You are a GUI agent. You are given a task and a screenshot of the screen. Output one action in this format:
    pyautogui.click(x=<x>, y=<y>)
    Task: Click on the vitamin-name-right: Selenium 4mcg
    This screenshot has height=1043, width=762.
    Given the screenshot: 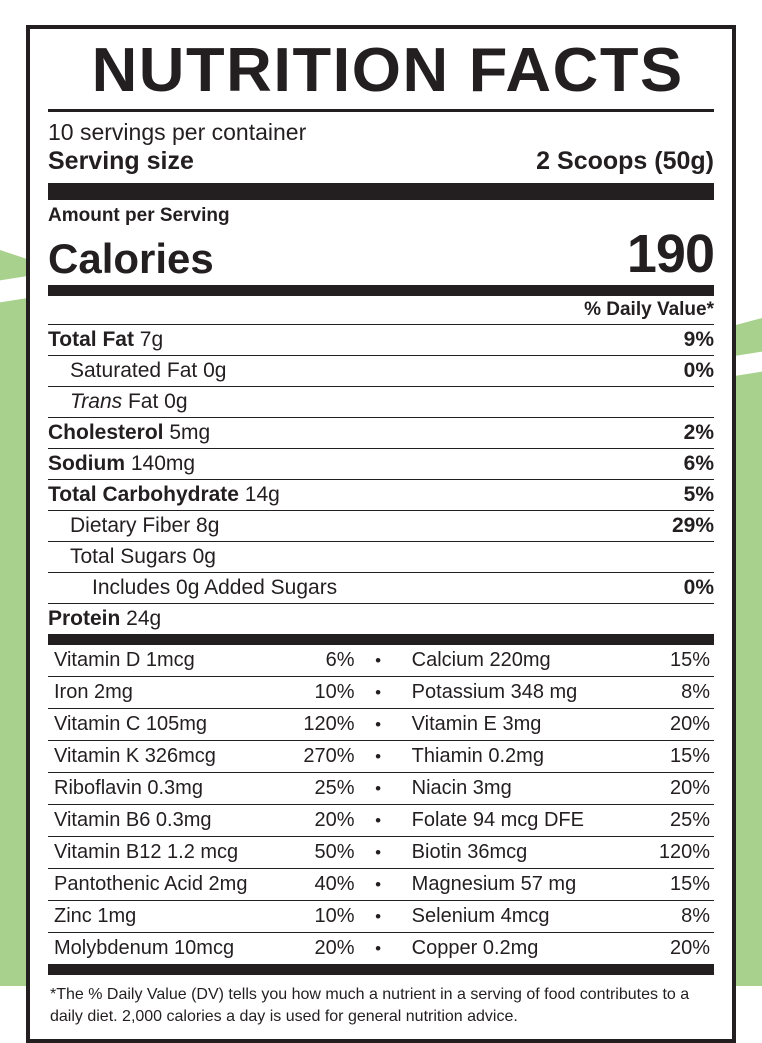 What is the action you would take?
    pyautogui.click(x=512, y=916)
    